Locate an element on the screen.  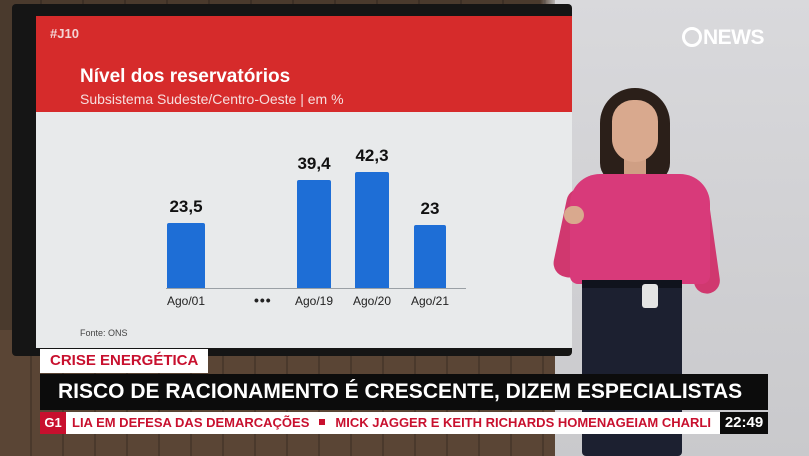
g1-badge: G1 is located at coordinates (53, 423).